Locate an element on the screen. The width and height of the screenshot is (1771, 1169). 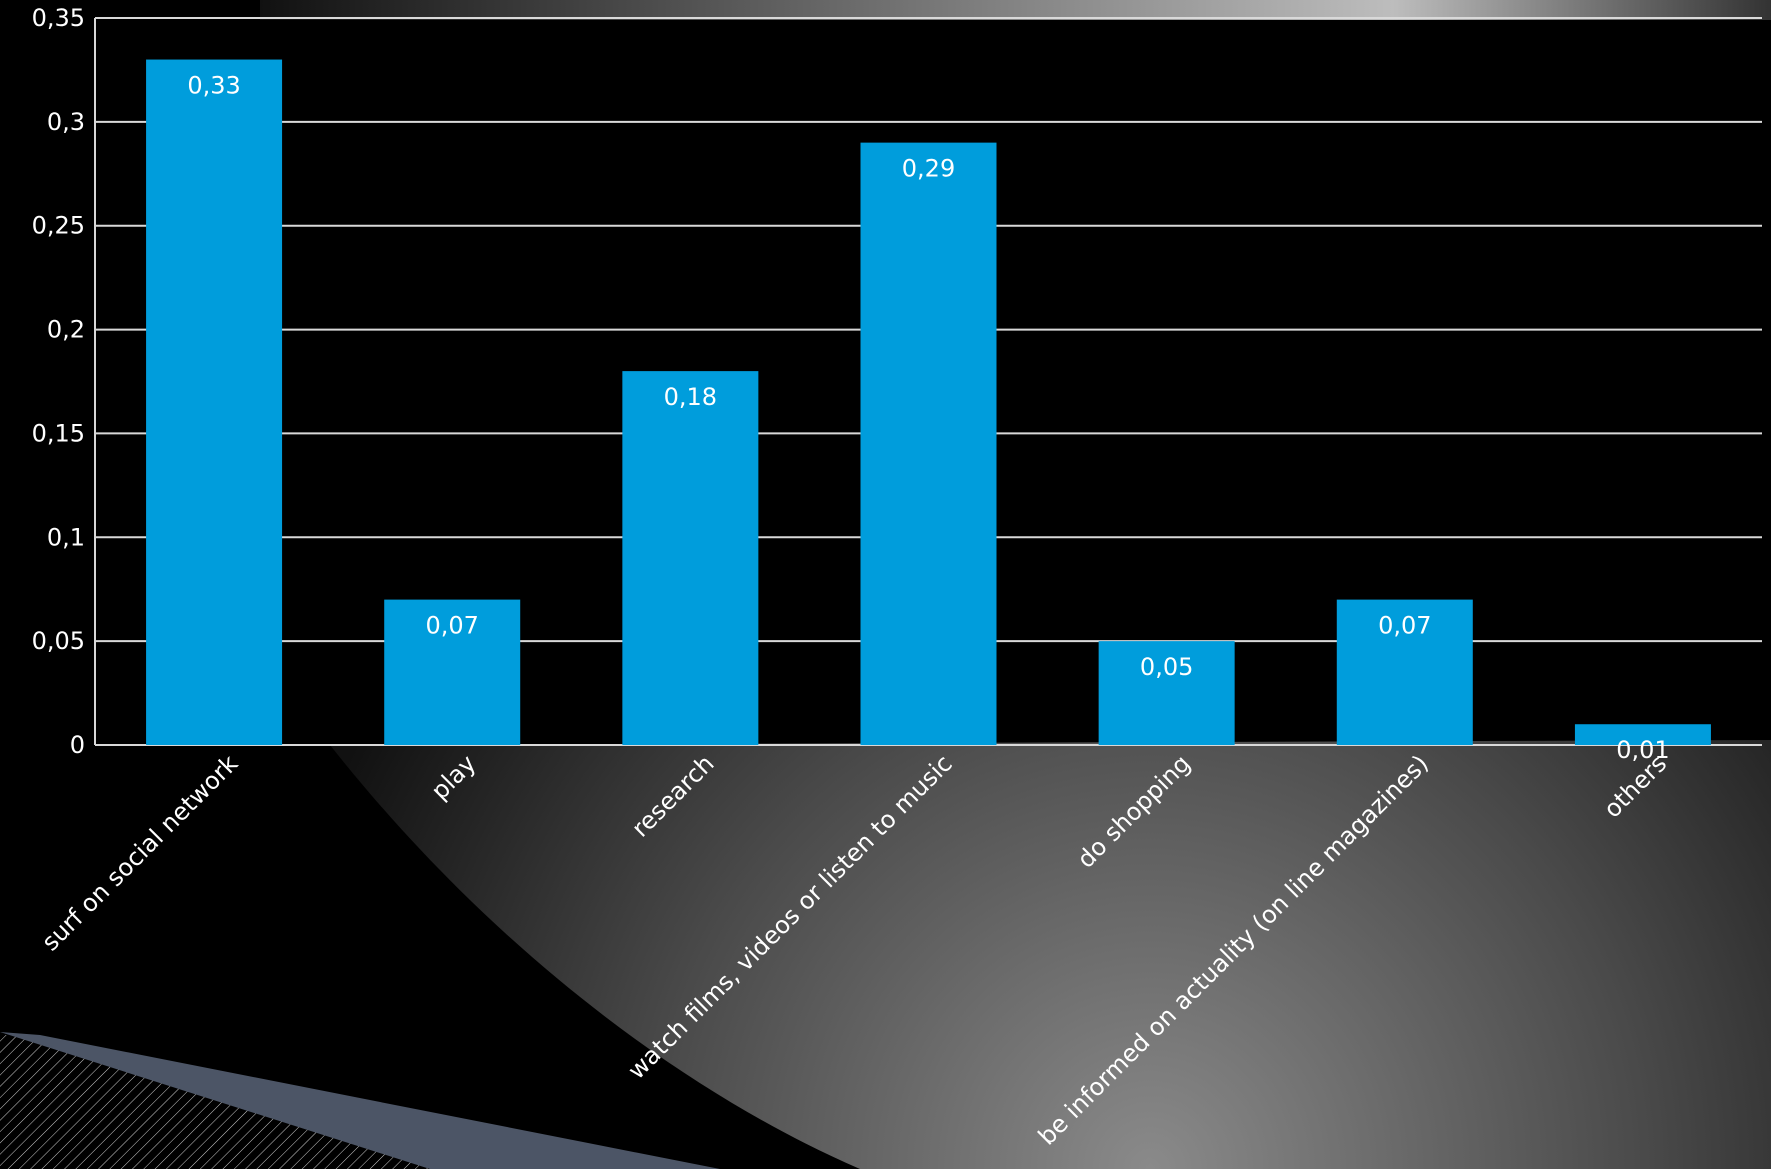
y-axis-ticks: 0 0,05 0,1 0,15 0,2 0,25 0,3 0,35 is located at coordinates (58, 381).